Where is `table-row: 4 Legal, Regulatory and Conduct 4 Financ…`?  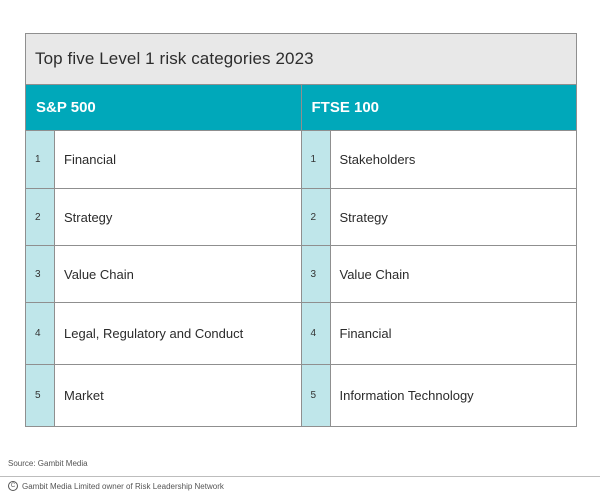
table-row: 4 Legal, Regulatory and Conduct 4 Financ… is located at coordinates (301, 334).